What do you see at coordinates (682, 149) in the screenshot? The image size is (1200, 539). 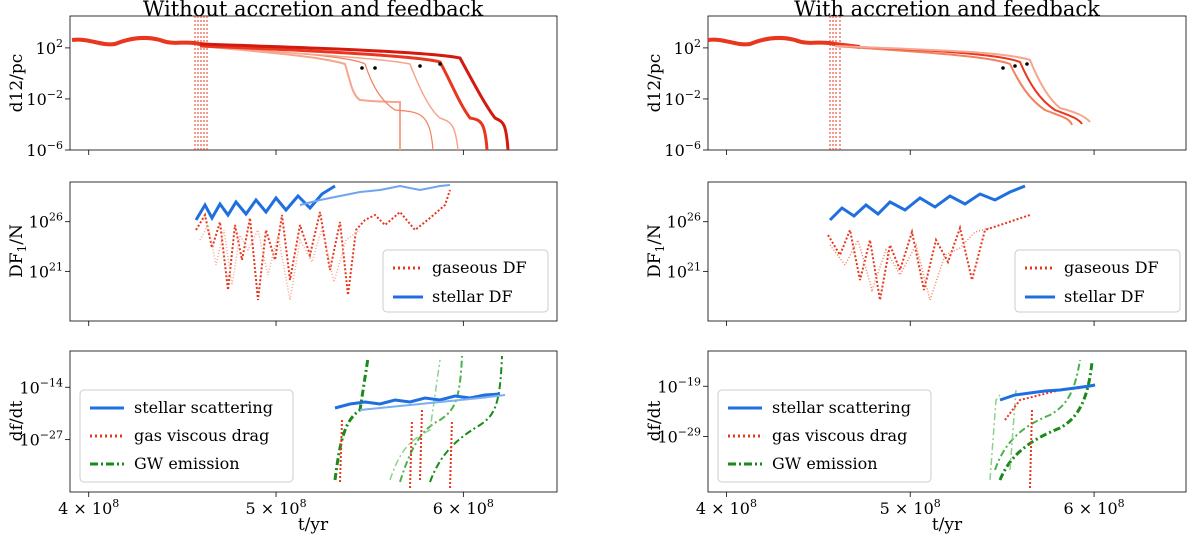 I see `y-tick-label-right-0-2: 10⁻⁶` at bounding box center [682, 149].